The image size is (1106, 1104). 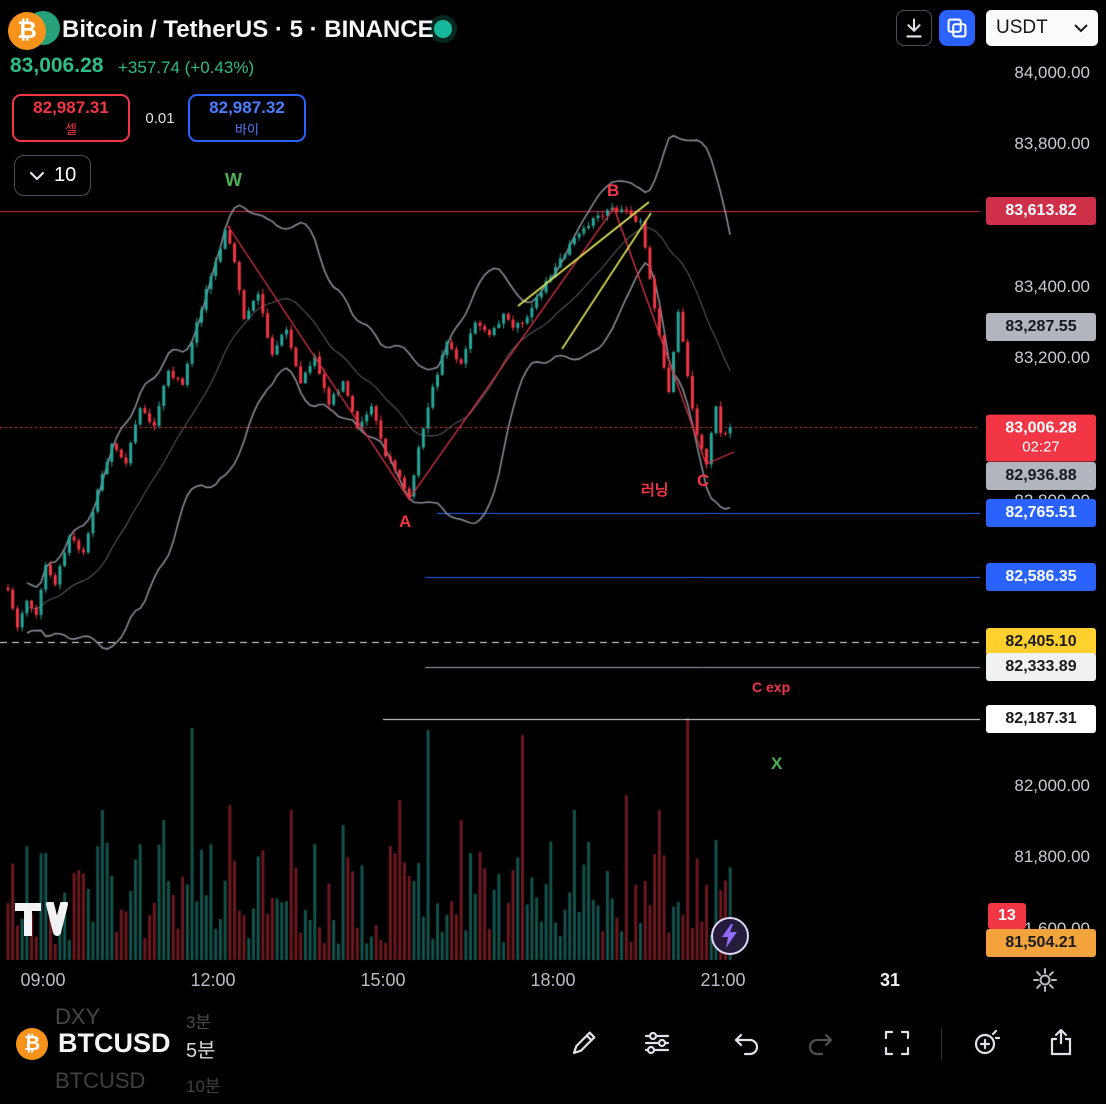 I want to click on undo-arrow-icon, so click(x=746, y=1044).